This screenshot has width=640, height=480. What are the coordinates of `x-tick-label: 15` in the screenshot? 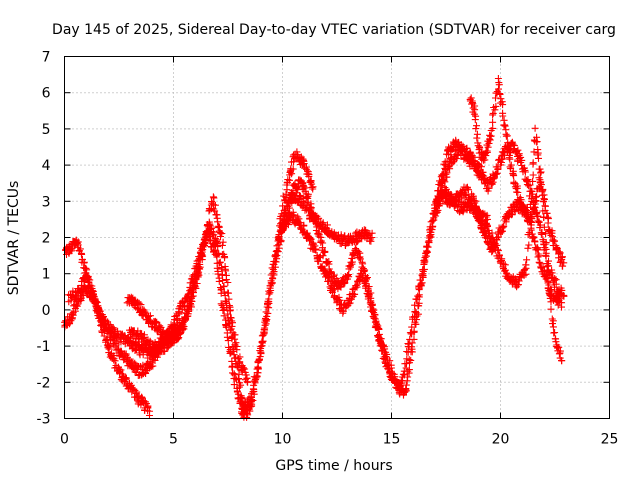 It's located at (392, 440).